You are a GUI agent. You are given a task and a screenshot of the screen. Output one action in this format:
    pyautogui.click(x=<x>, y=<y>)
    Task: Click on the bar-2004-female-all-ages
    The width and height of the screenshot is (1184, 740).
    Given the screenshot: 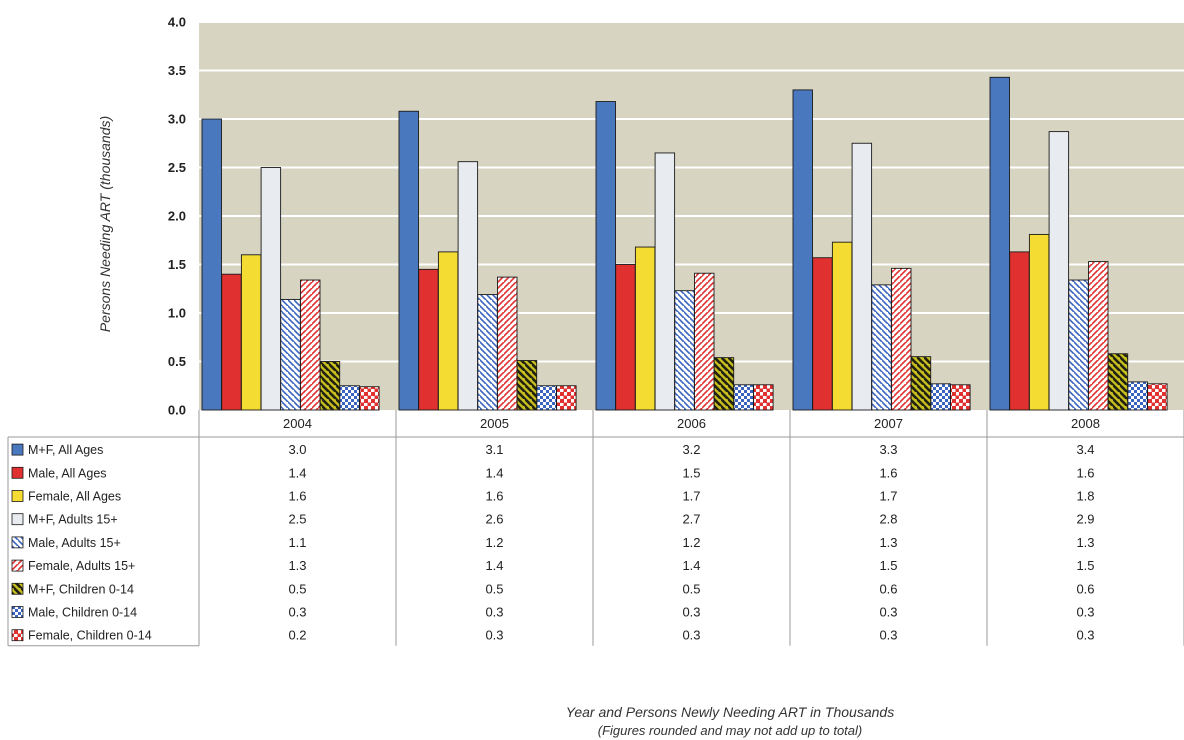 What is the action you would take?
    pyautogui.click(x=251, y=332)
    